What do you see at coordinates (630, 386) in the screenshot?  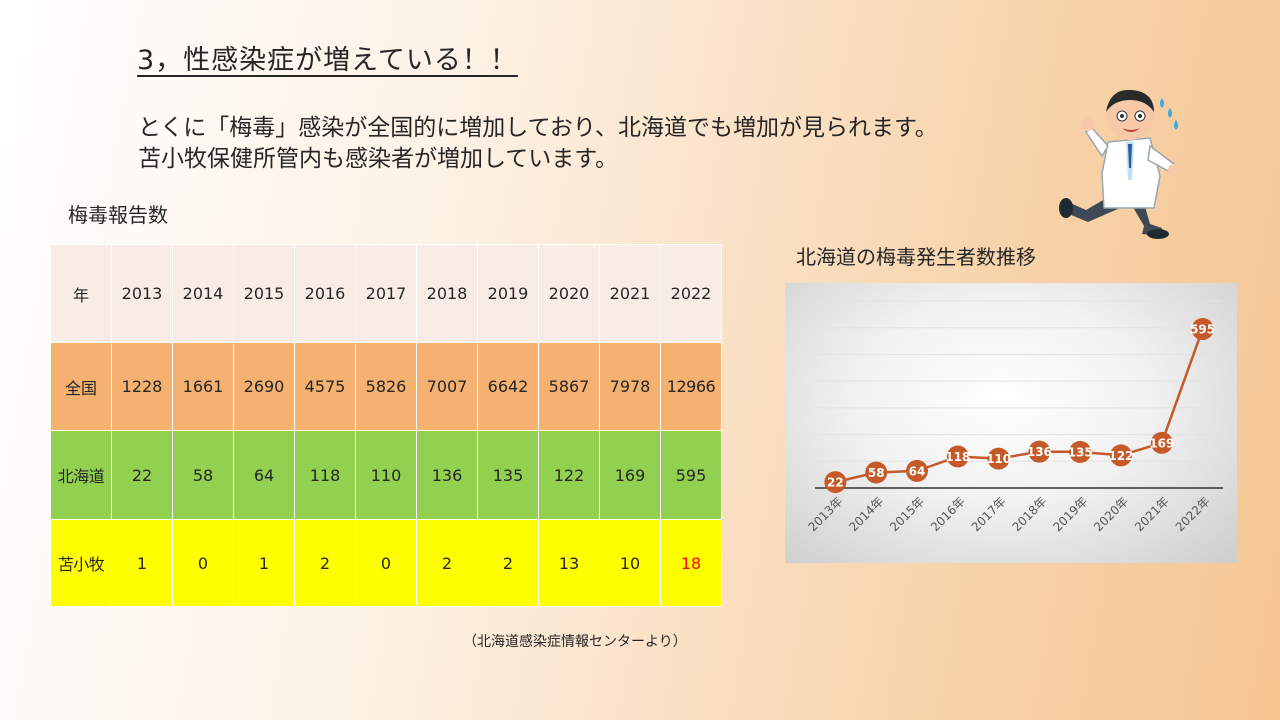 I see `national-cell: 7978` at bounding box center [630, 386].